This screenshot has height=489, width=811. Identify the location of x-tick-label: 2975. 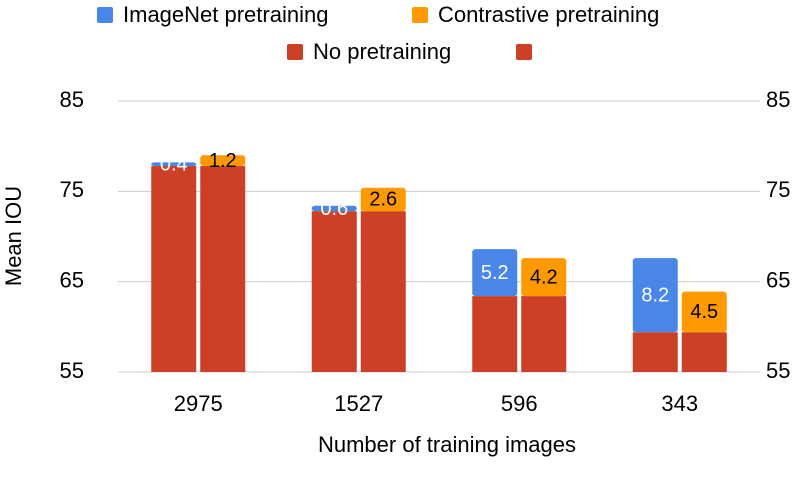
(198, 403).